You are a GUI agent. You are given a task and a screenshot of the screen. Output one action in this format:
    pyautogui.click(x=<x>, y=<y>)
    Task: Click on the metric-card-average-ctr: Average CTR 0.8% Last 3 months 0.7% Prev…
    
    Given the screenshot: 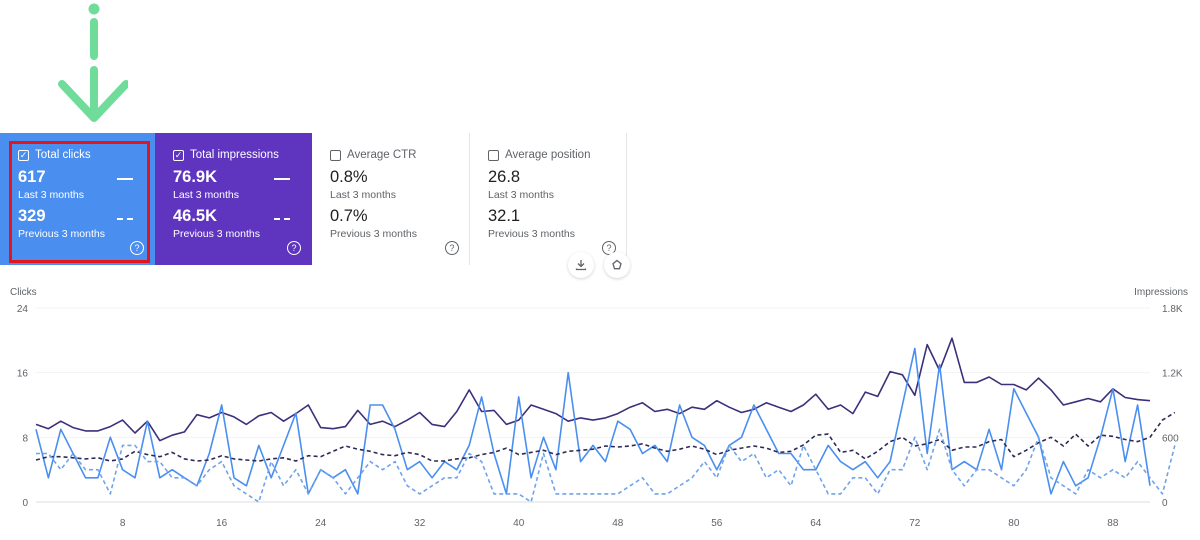 What is the action you would take?
    pyautogui.click(x=391, y=199)
    